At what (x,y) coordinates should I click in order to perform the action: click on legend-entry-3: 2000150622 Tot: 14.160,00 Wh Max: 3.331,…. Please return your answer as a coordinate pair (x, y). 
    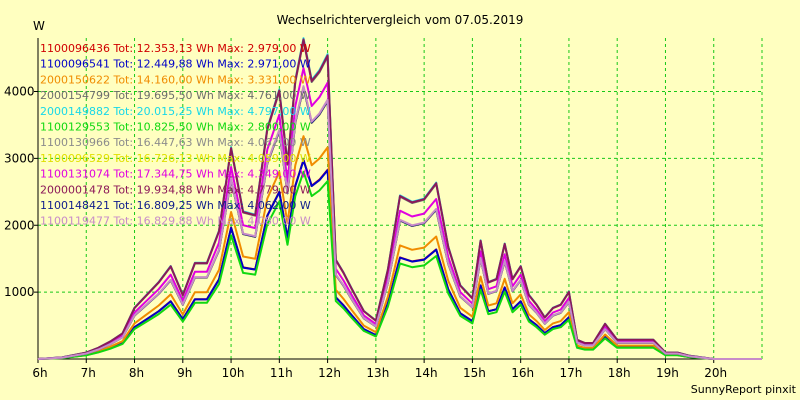
    Looking at the image, I should click on (175, 79).